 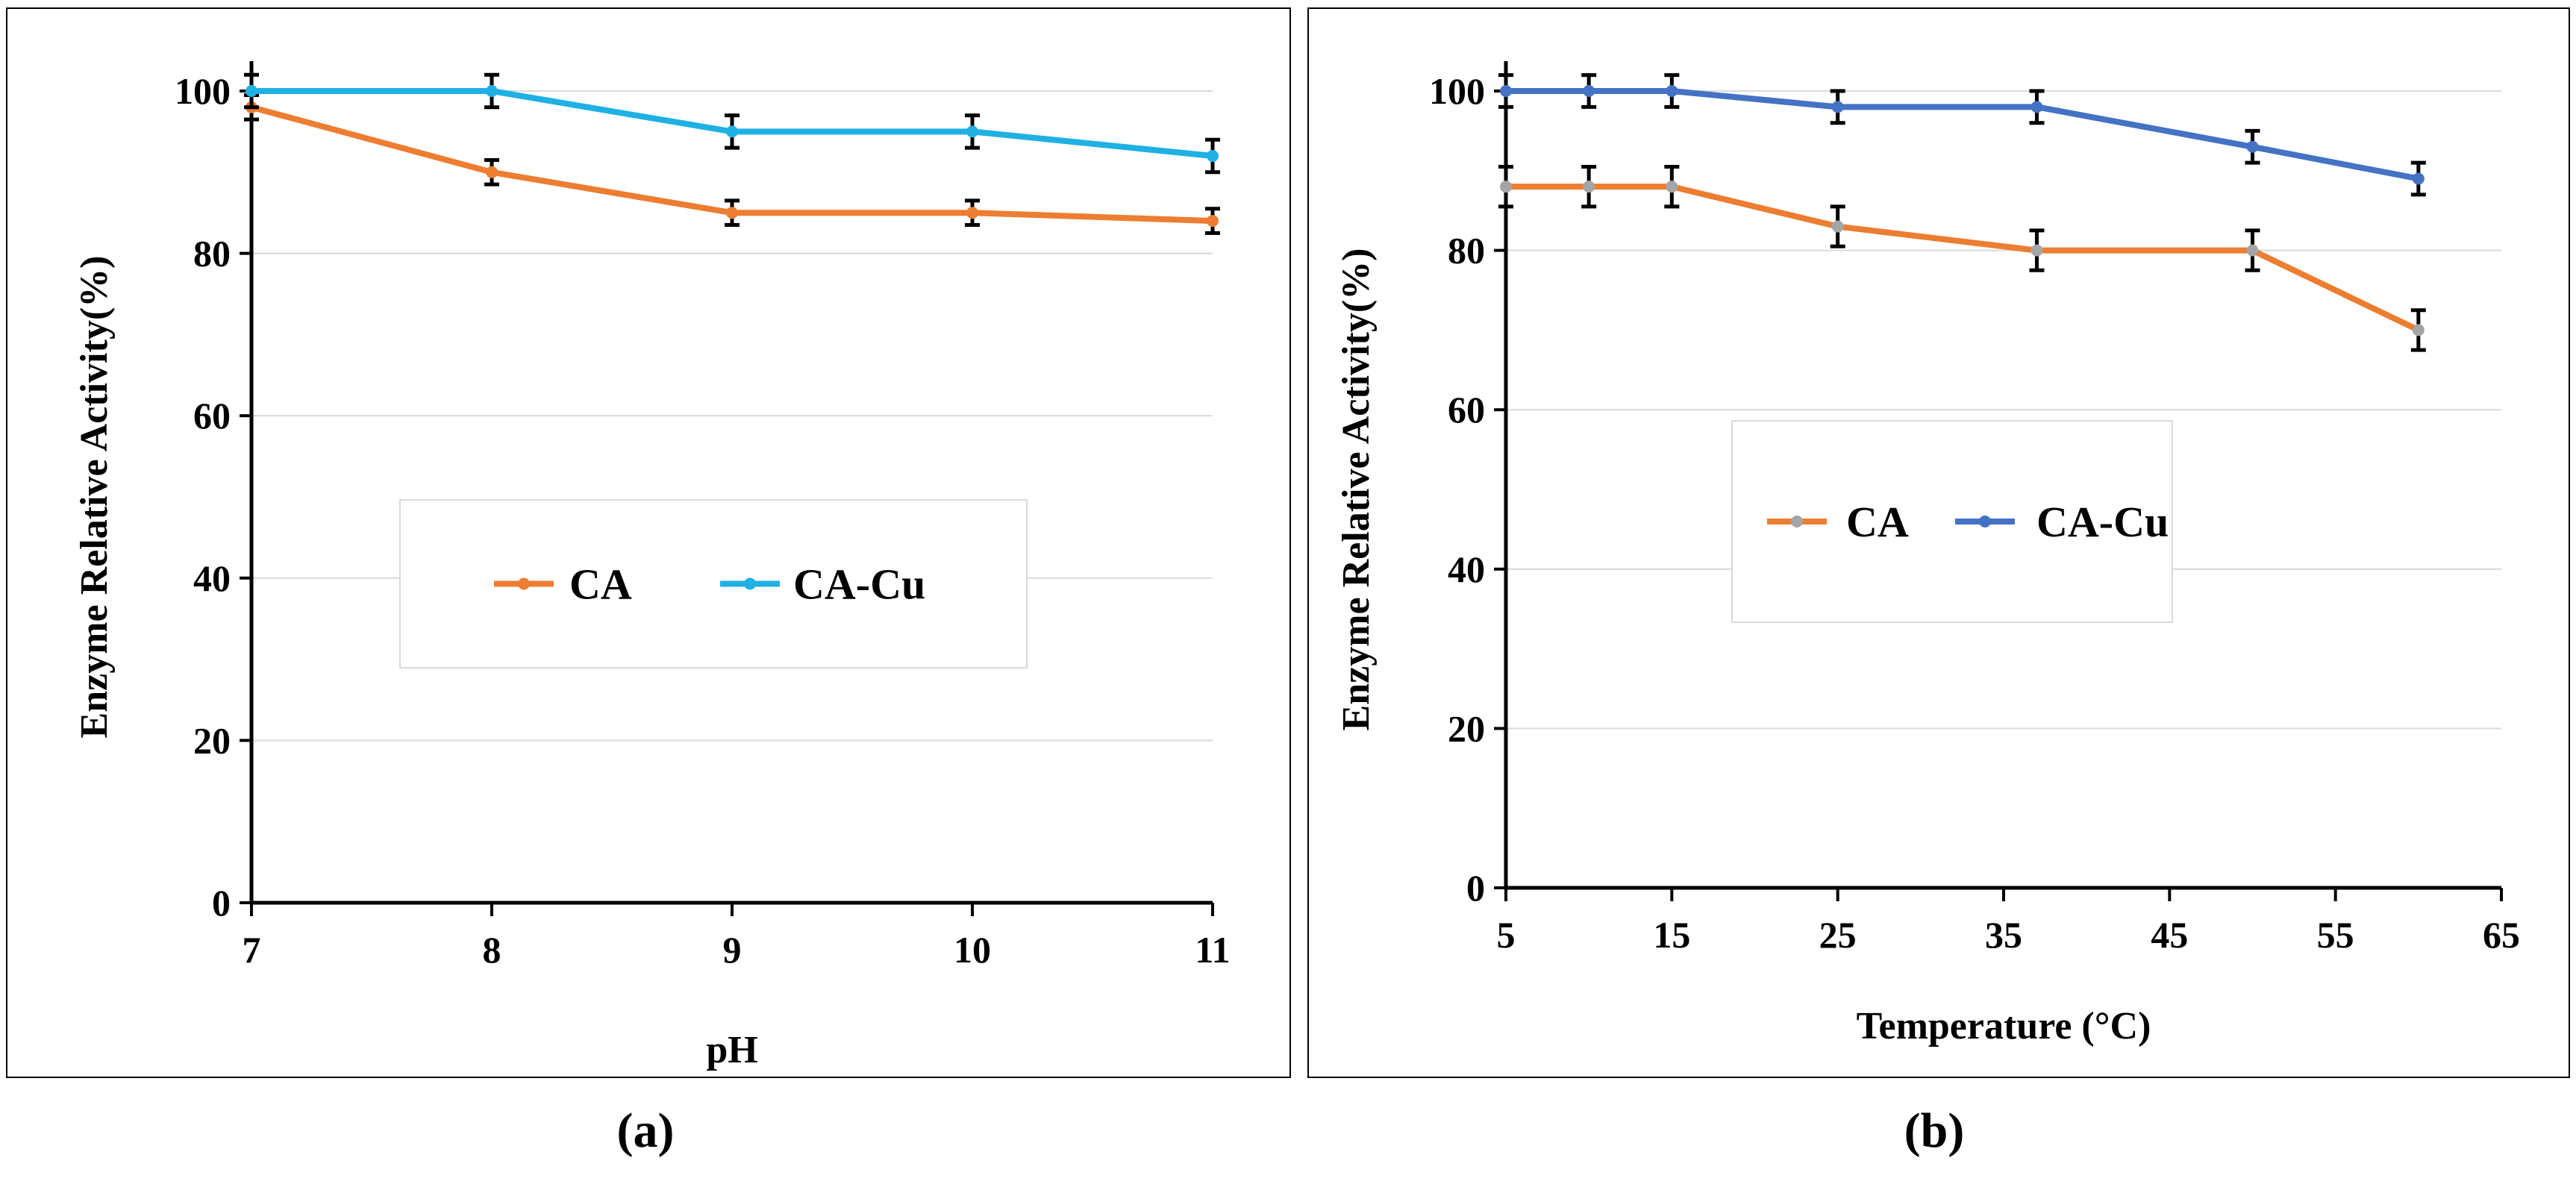 I want to click on x-tick-label-4: 11, so click(x=1212, y=950).